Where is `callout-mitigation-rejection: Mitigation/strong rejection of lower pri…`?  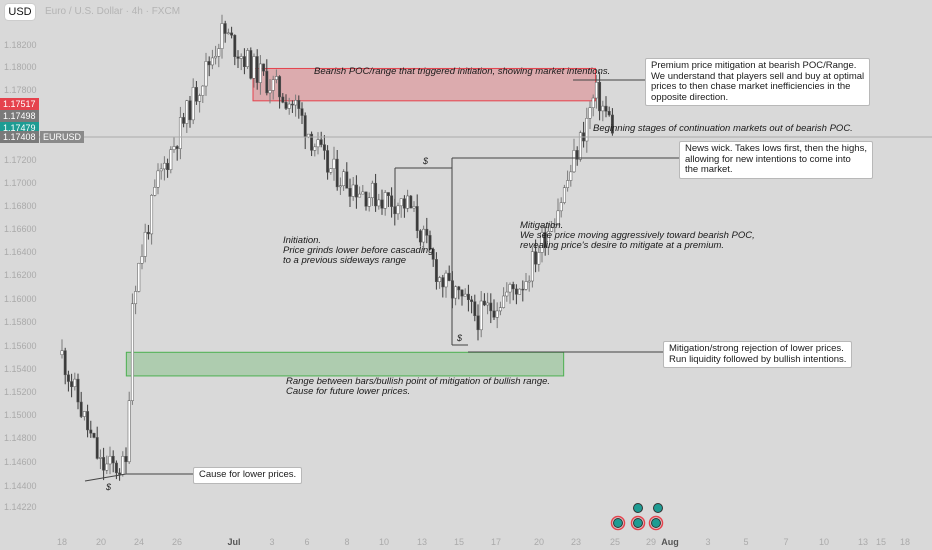
callout-mitigation-rejection: Mitigation/strong rejection of lower pri… is located at coordinates (758, 354).